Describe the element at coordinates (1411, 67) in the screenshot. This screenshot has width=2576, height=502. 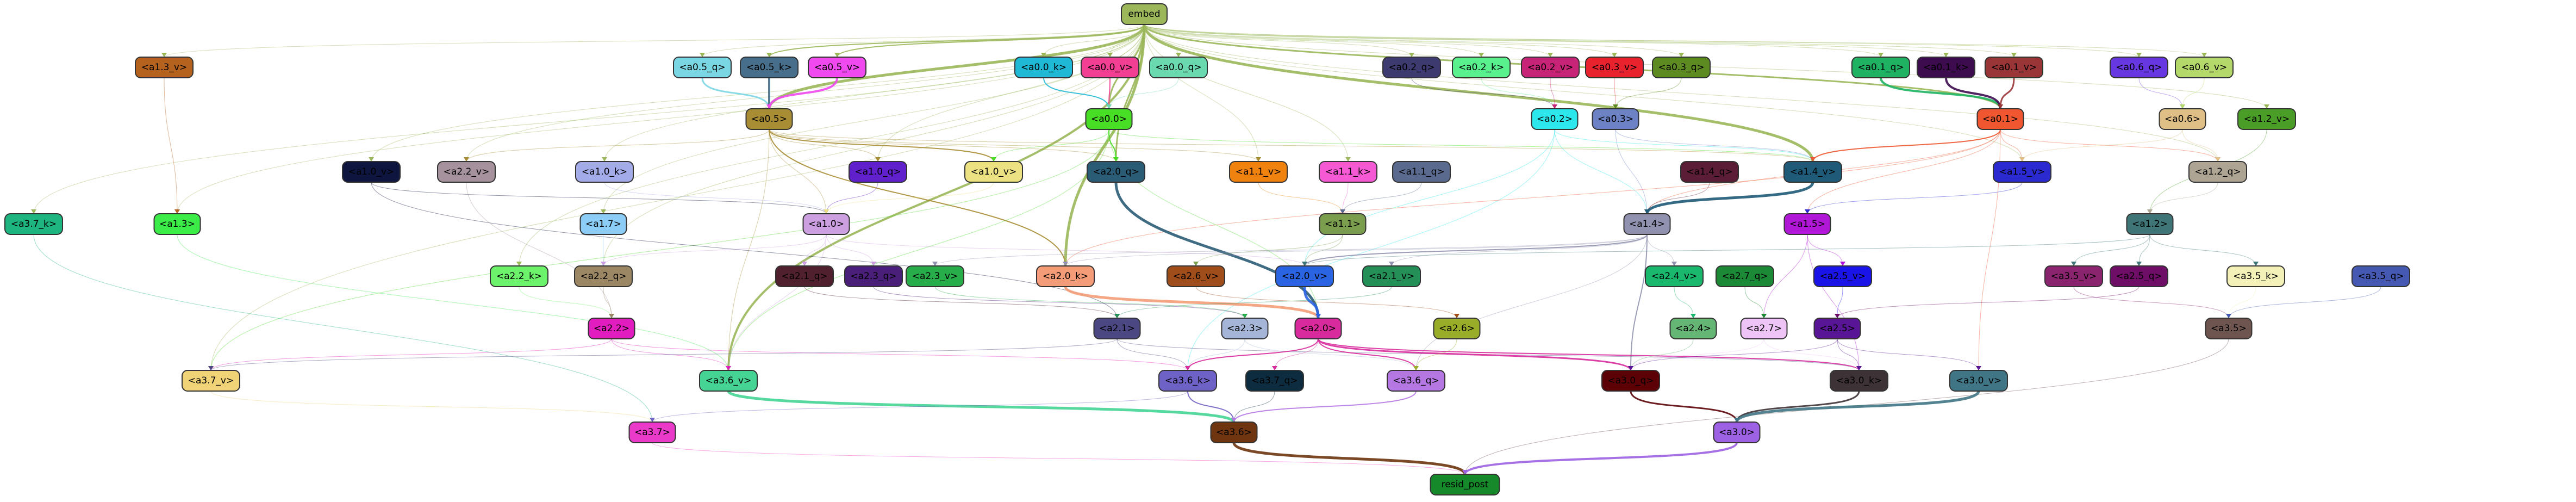
I see `node-a0-2-q: <a0.2_q>` at that location.